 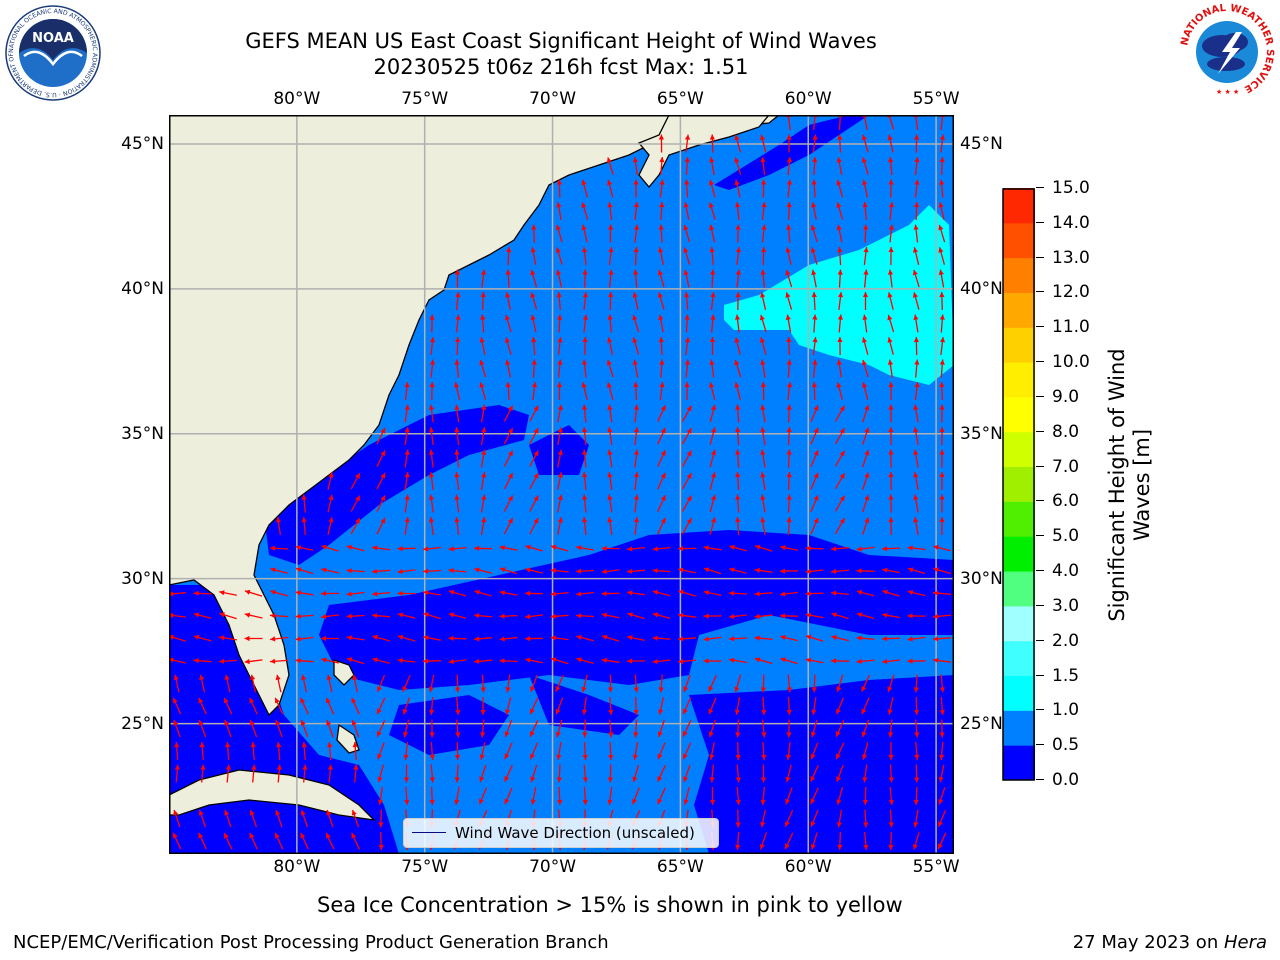 What do you see at coordinates (1148, 942) in the screenshot?
I see `footer-date-text: 27 May 2023 on` at bounding box center [1148, 942].